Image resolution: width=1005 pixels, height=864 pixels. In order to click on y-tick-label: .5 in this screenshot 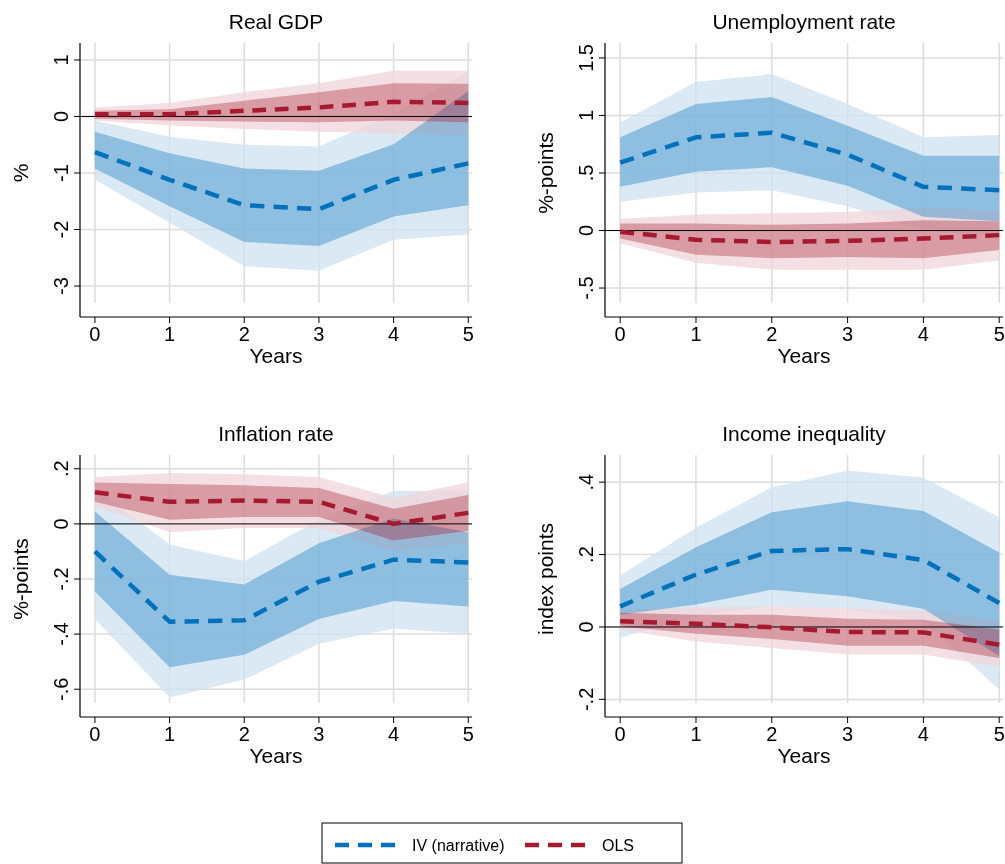, I will do `click(586, 173)`.